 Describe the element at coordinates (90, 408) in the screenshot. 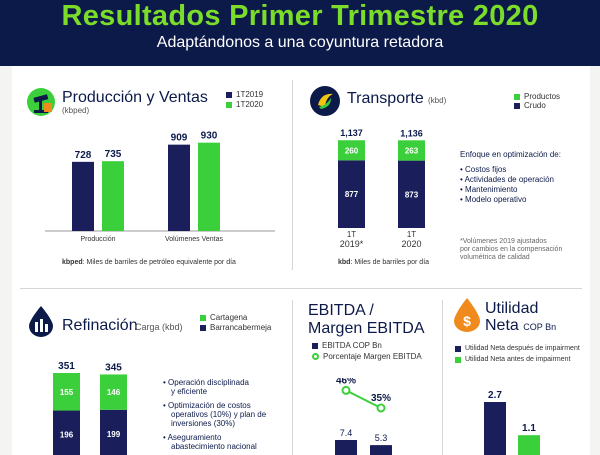

I see `refinacion-chart: 196 155 351 199 146 345` at that location.